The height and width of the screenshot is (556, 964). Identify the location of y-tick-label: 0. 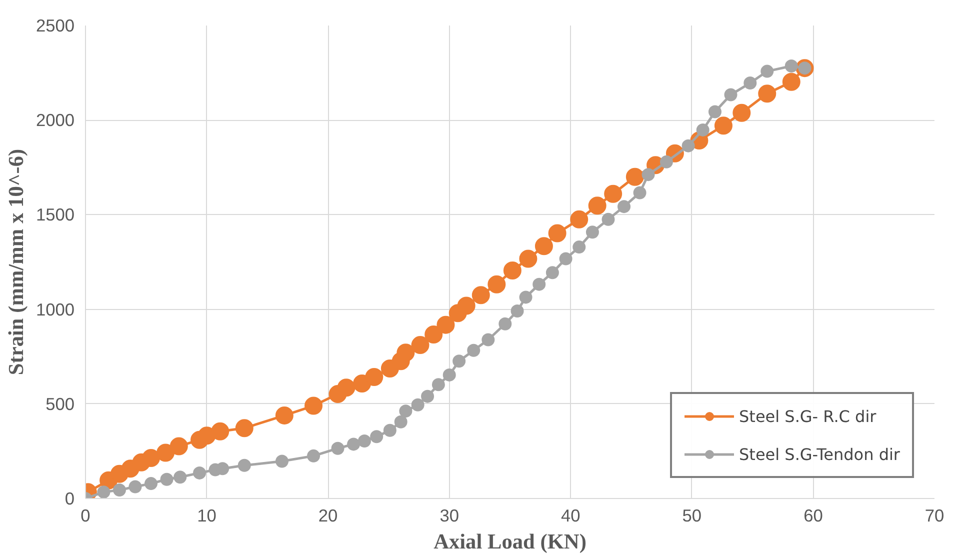
(69, 498).